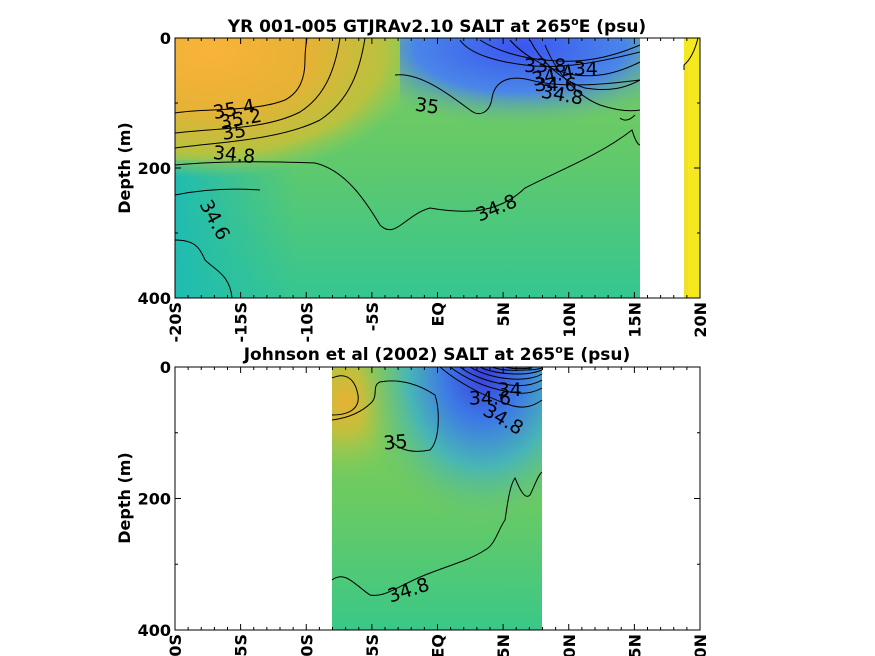 The width and height of the screenshot is (875, 656). What do you see at coordinates (545, 66) in the screenshot?
I see `contour-label: 33.8` at bounding box center [545, 66].